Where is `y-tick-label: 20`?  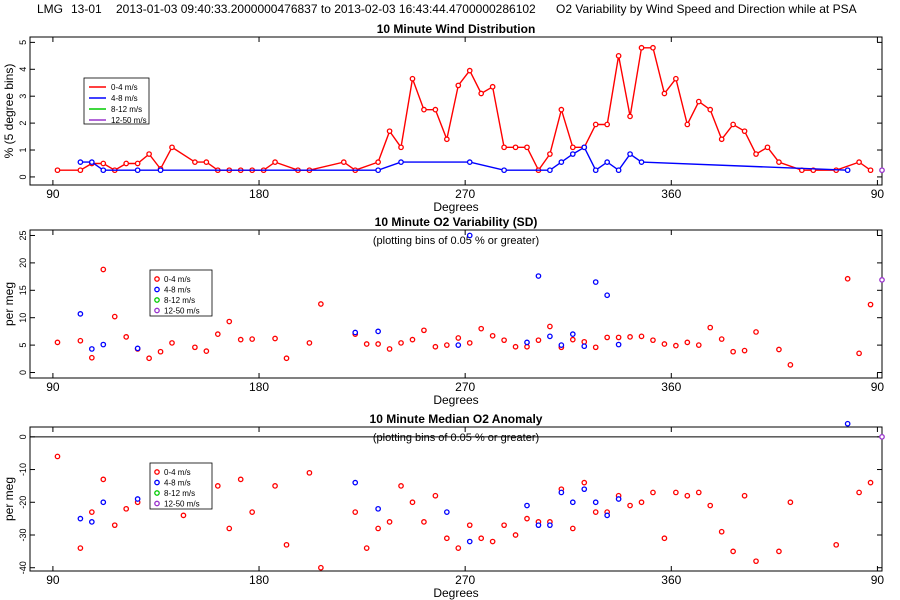 y-tick-label: 20 is located at coordinates (23, 263).